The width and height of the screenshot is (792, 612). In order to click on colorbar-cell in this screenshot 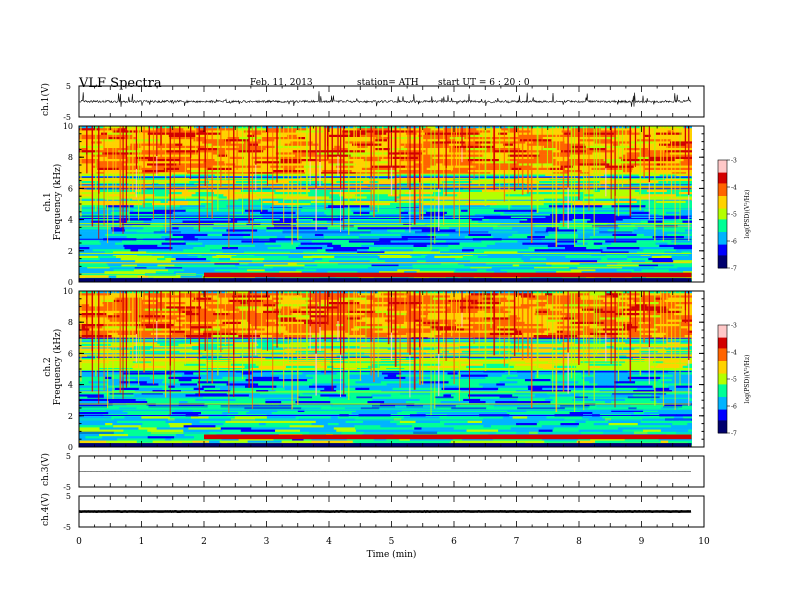, I will do `click(722, 387)`.